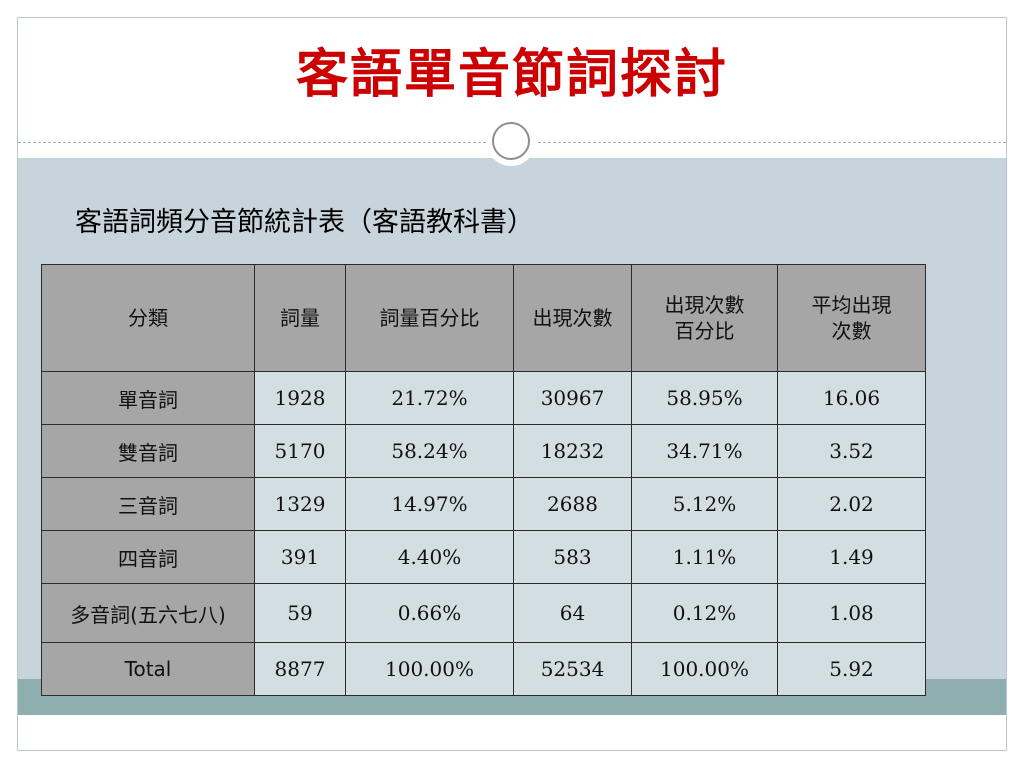 Image resolution: width=1024 pixels, height=768 pixels. What do you see at coordinates (851, 398) in the screenshot?
I see `table-cell: 16.06` at bounding box center [851, 398].